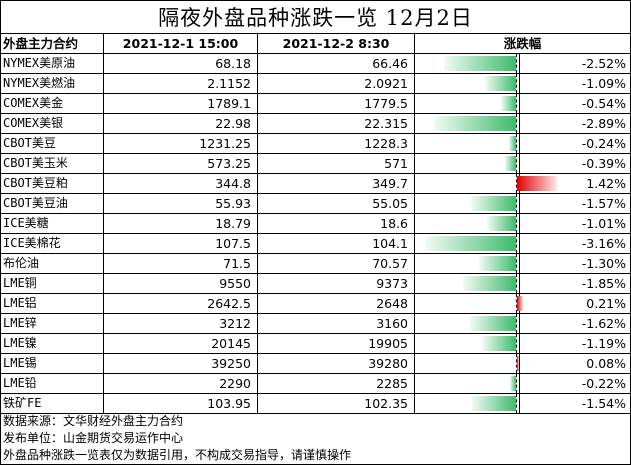 The height and width of the screenshot is (465, 631). What do you see at coordinates (336, 83) in the screenshot?
I see `price-after: 2.0921` at bounding box center [336, 83].